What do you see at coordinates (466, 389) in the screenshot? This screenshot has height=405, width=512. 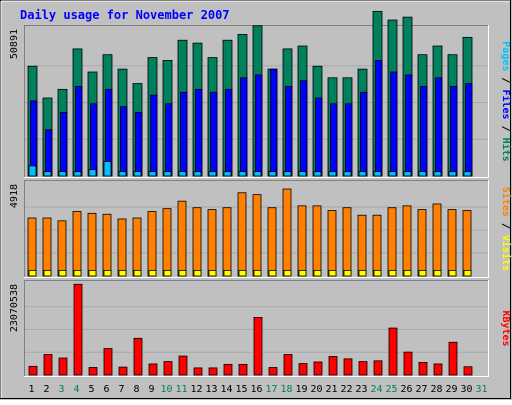 I see `day-label-30: 30` at bounding box center [466, 389].